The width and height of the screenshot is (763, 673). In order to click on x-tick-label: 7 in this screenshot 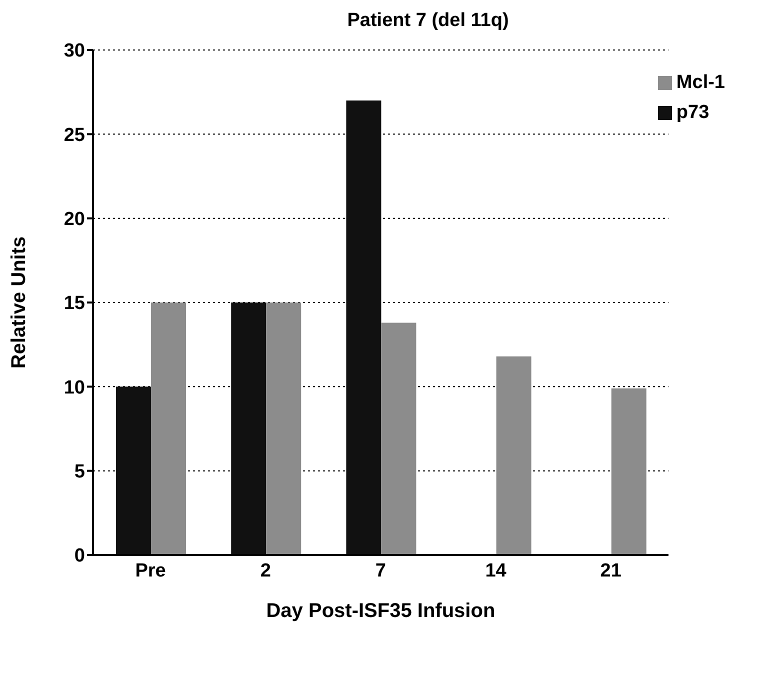, I will do `click(380, 571)`.